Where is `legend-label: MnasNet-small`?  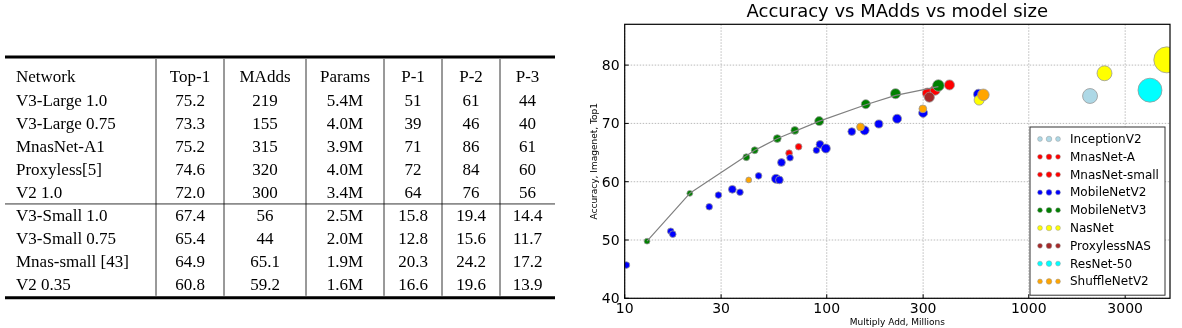 legend-label: MnasNet-small is located at coordinates (1114, 174).